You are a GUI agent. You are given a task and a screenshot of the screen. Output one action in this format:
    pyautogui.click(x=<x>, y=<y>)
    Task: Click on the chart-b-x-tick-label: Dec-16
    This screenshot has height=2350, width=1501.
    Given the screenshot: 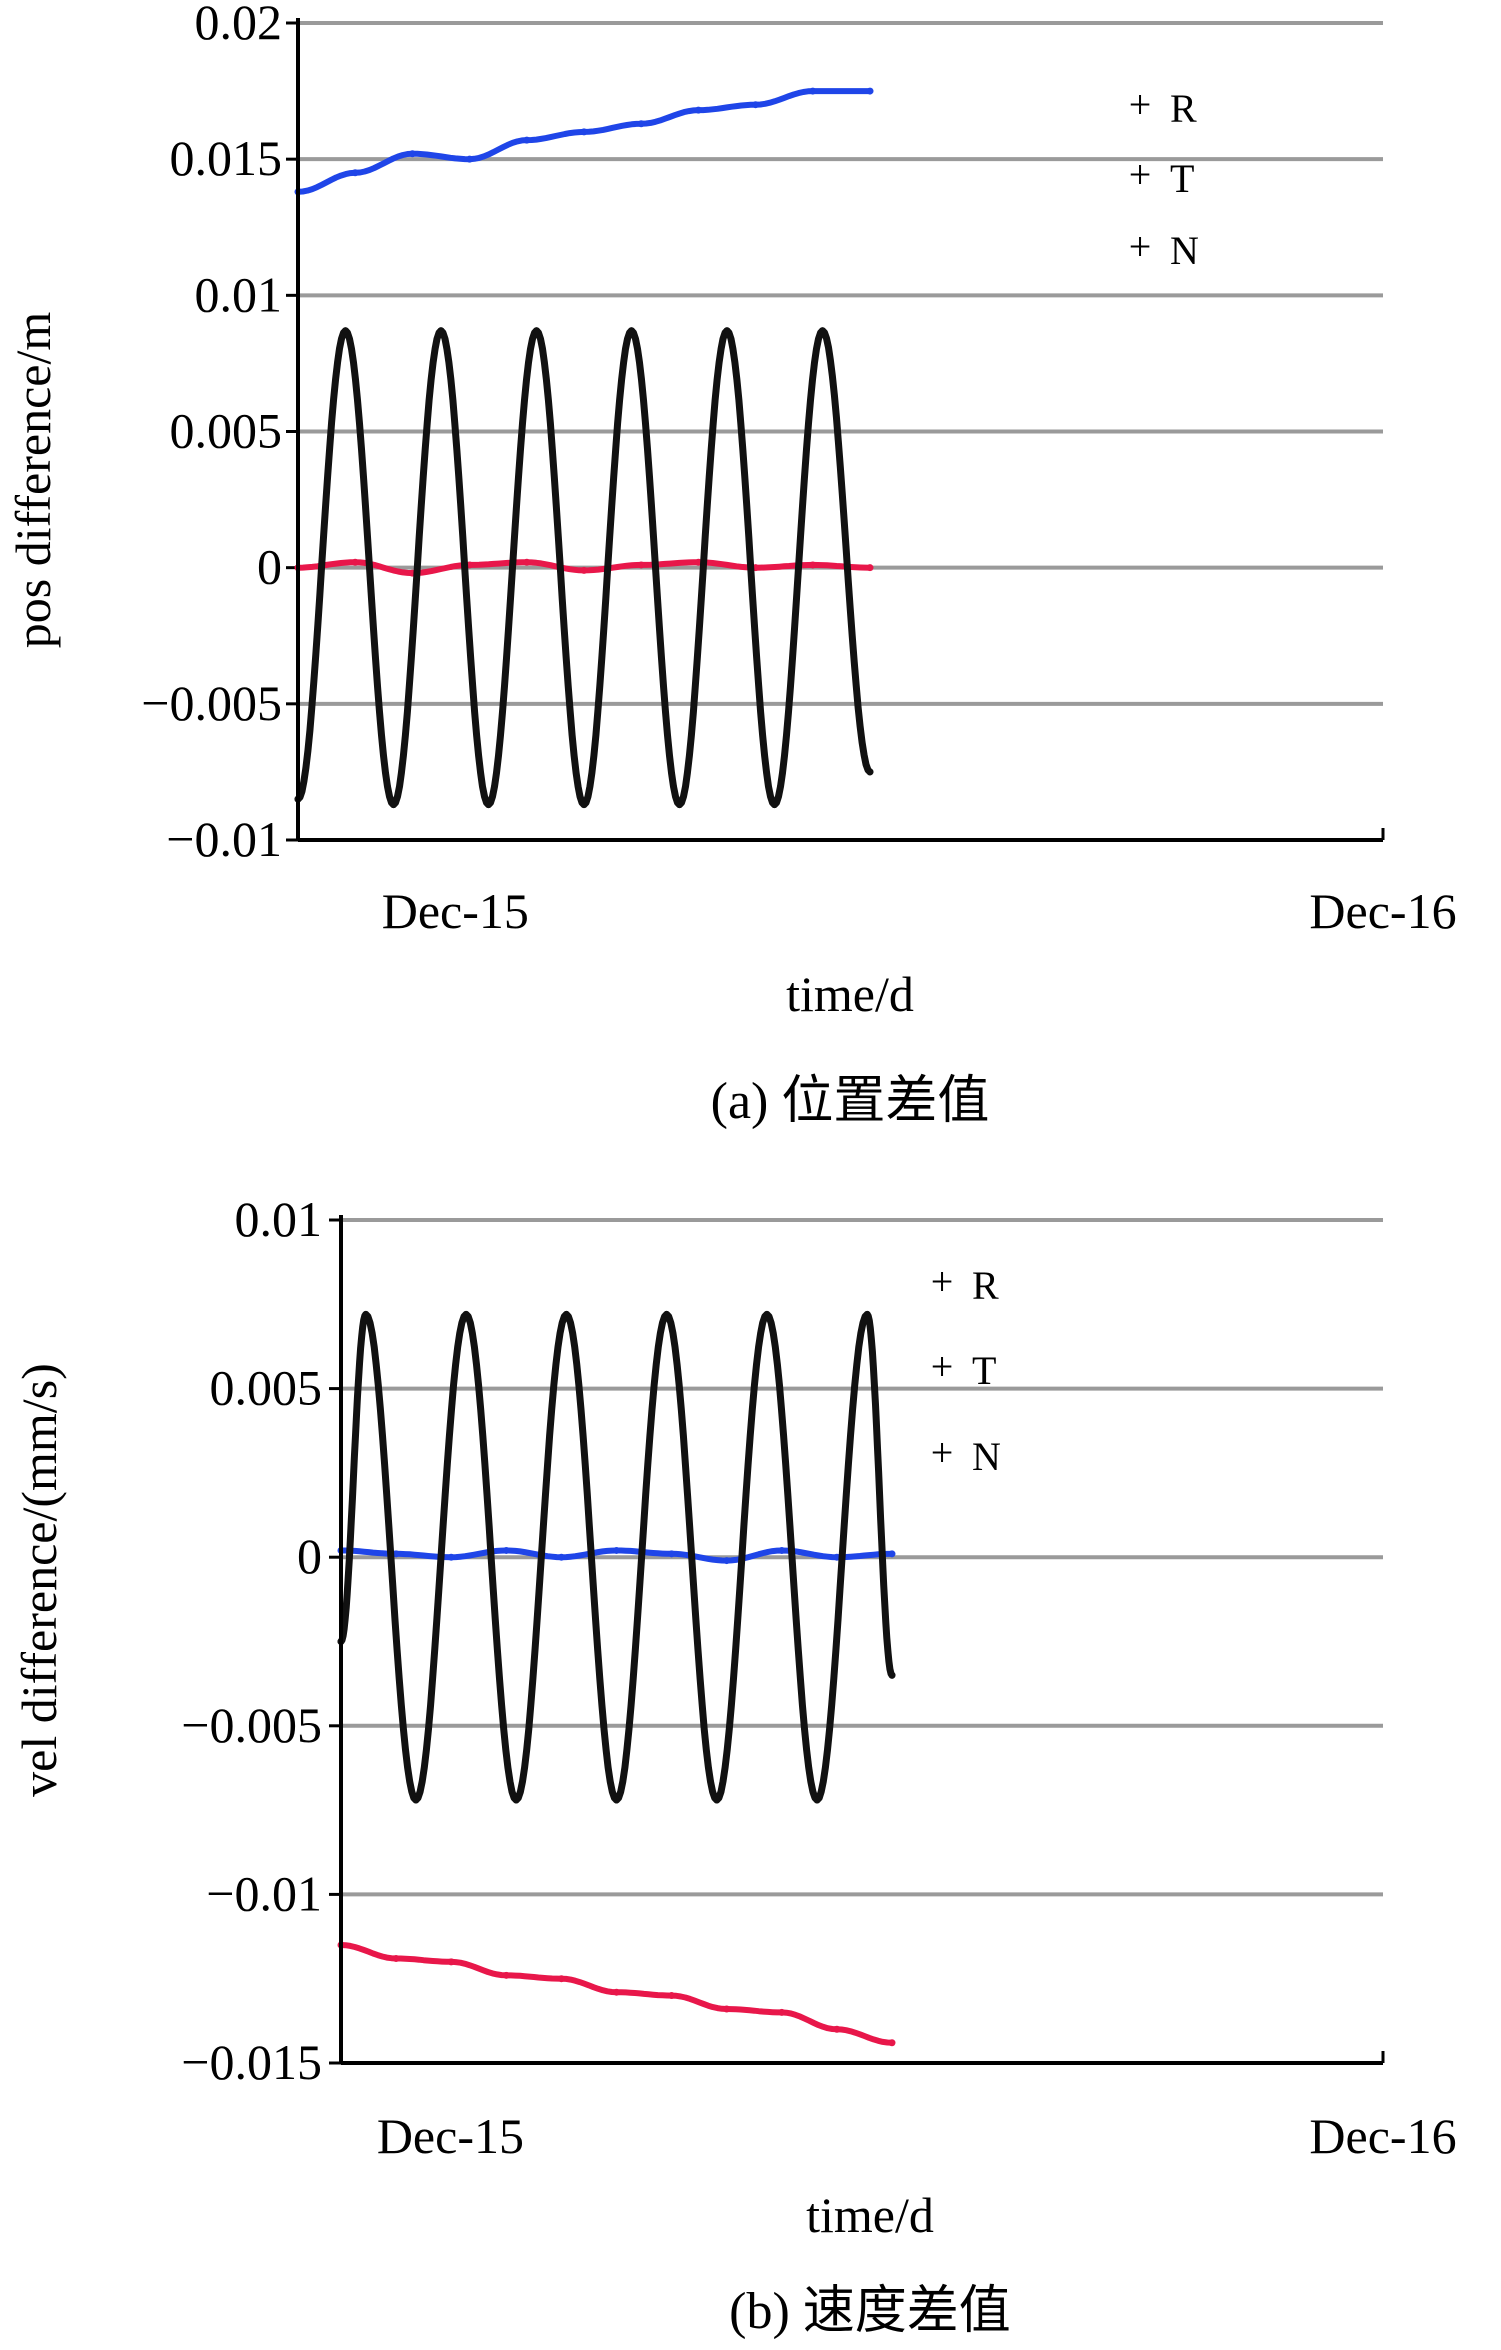 What is the action you would take?
    pyautogui.click(x=1382, y=2136)
    